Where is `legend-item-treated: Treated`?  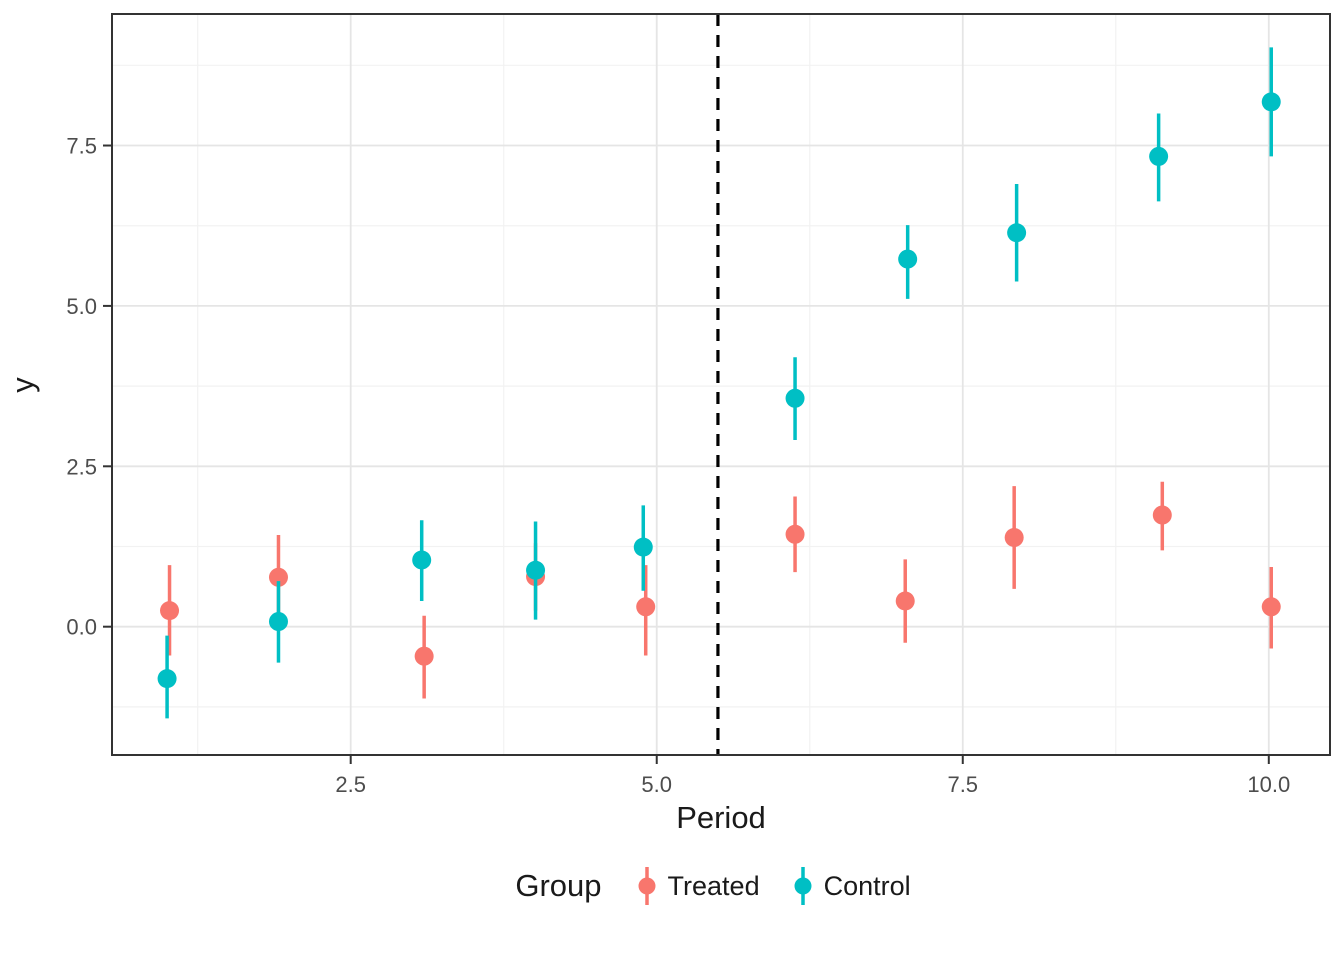
legend-item-treated: Treated is located at coordinates (698, 886).